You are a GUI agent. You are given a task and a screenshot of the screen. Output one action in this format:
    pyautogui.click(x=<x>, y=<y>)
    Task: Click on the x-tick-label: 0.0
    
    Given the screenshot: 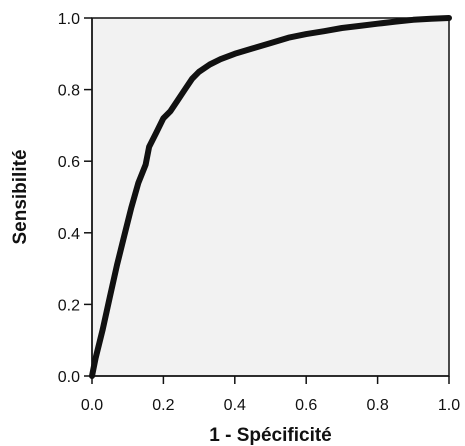 What is the action you would take?
    pyautogui.click(x=92, y=405)
    